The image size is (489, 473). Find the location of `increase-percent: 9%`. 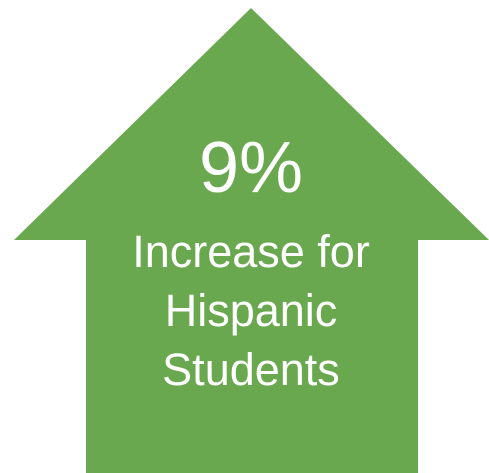

increase-percent: 9% is located at coordinates (251, 168).